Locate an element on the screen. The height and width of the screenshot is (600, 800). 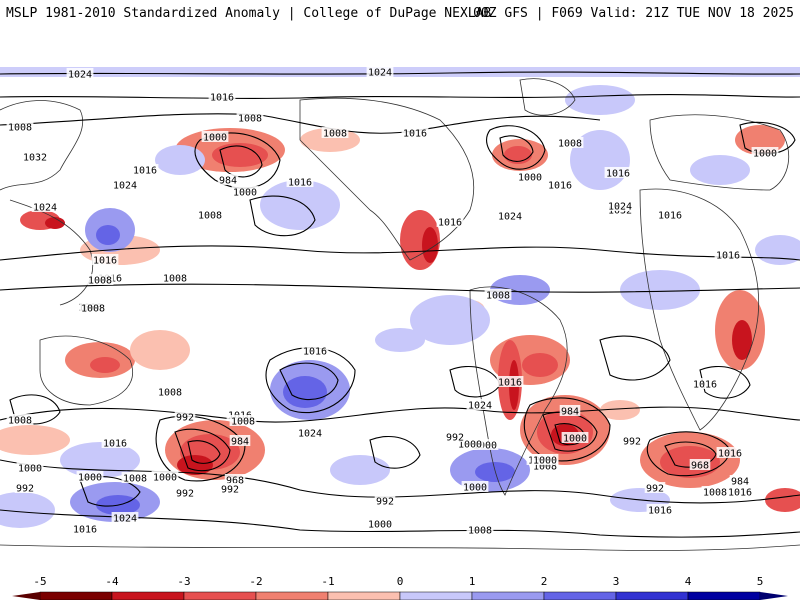
antarctica-edge is located at coordinates (400, 547).